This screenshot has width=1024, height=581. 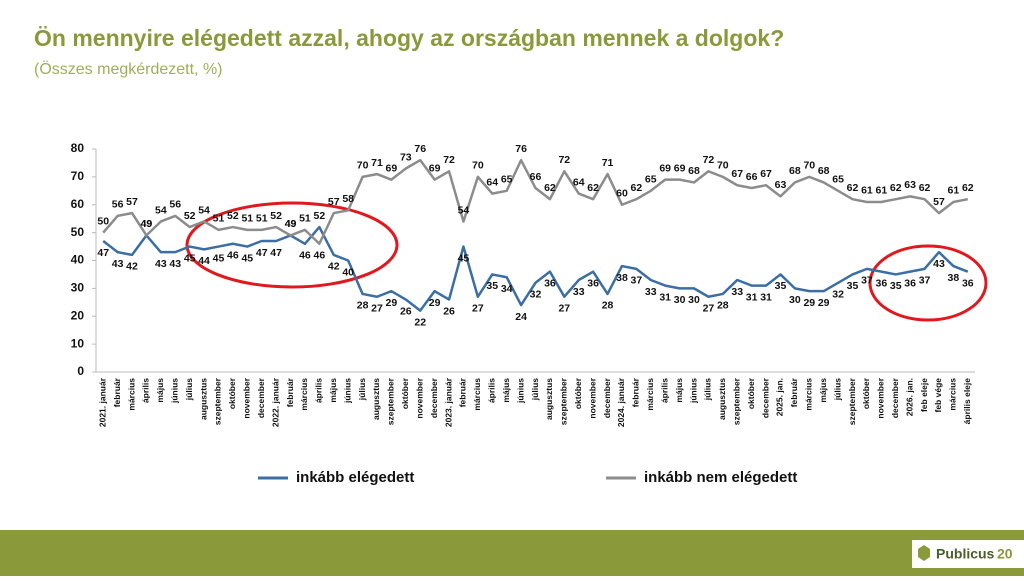 I want to click on y-tick-label: 30, so click(x=78, y=288).